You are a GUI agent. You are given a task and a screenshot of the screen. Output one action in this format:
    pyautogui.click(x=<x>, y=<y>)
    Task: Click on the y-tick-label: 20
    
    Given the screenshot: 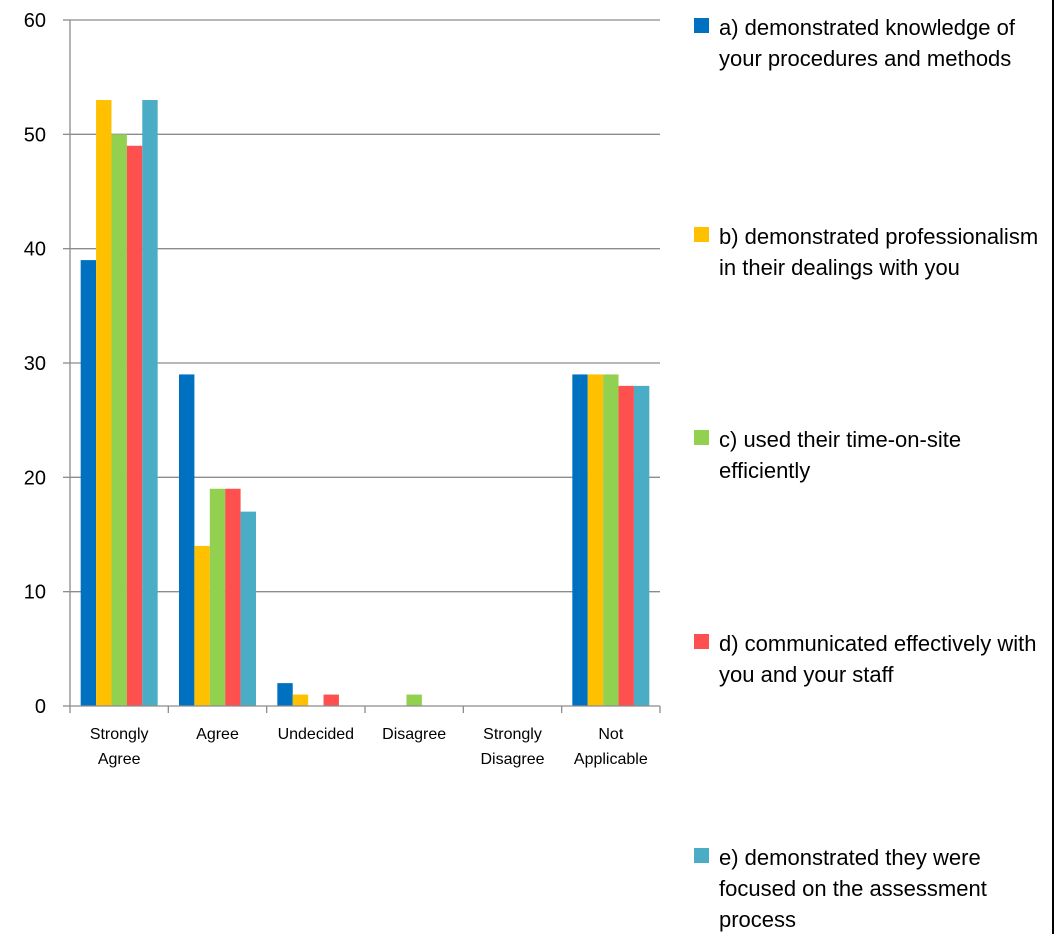 What is the action you would take?
    pyautogui.click(x=35, y=478)
    